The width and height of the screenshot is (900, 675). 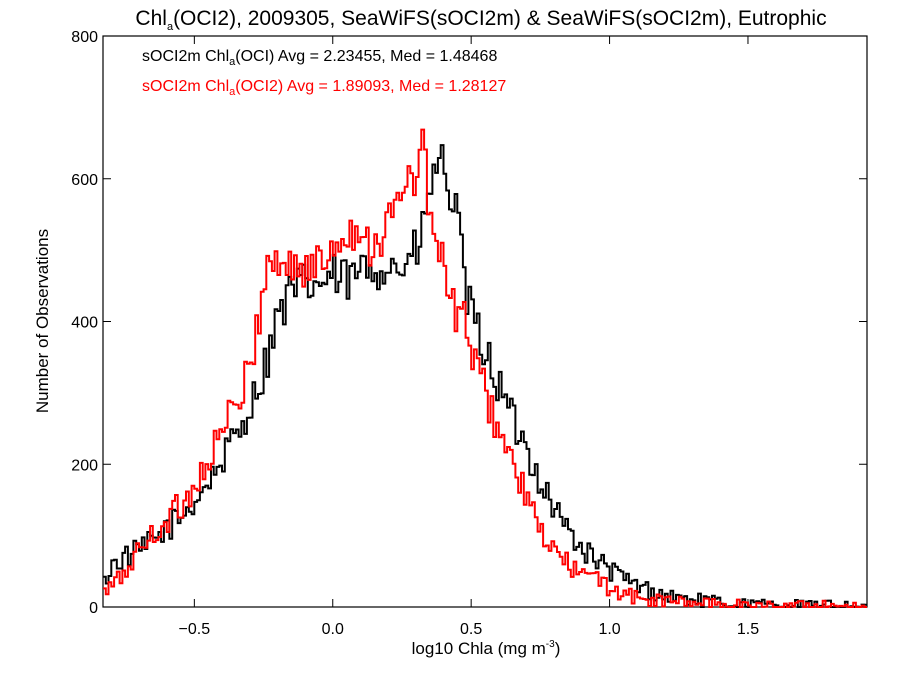 I want to click on legend-red-sub: a, so click(x=232, y=92).